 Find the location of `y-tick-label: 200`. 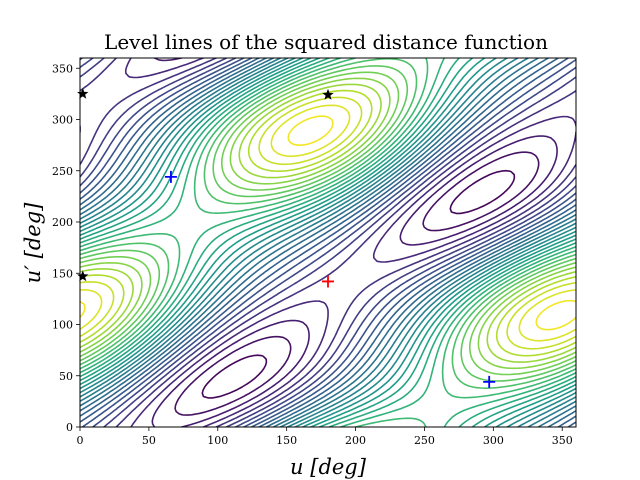

y-tick-label: 200 is located at coordinates (62, 222).